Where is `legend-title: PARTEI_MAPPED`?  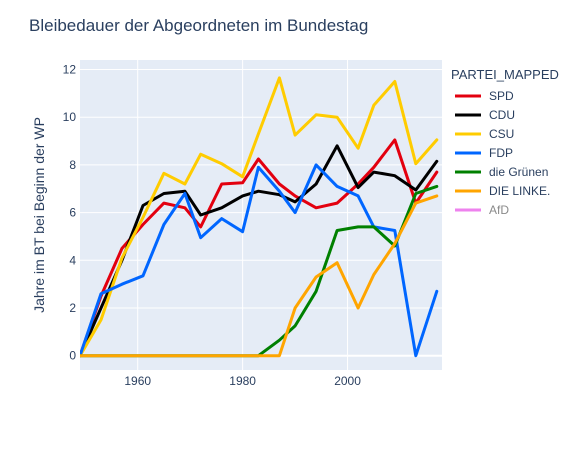
legend-title: PARTEI_MAPPED is located at coordinates (505, 74).